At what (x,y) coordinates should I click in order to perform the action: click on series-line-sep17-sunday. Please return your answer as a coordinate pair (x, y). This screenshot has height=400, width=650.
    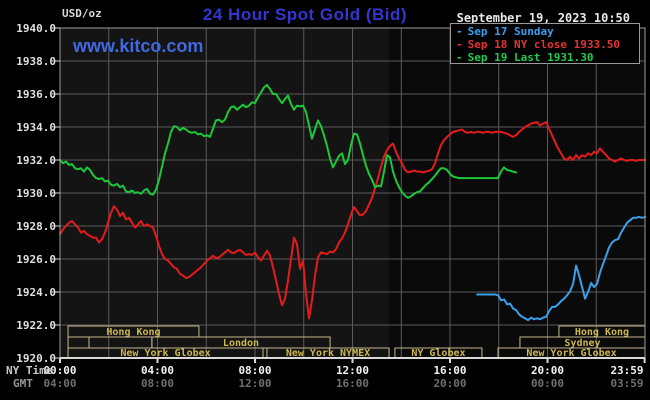
    Looking at the image, I should click on (561, 268).